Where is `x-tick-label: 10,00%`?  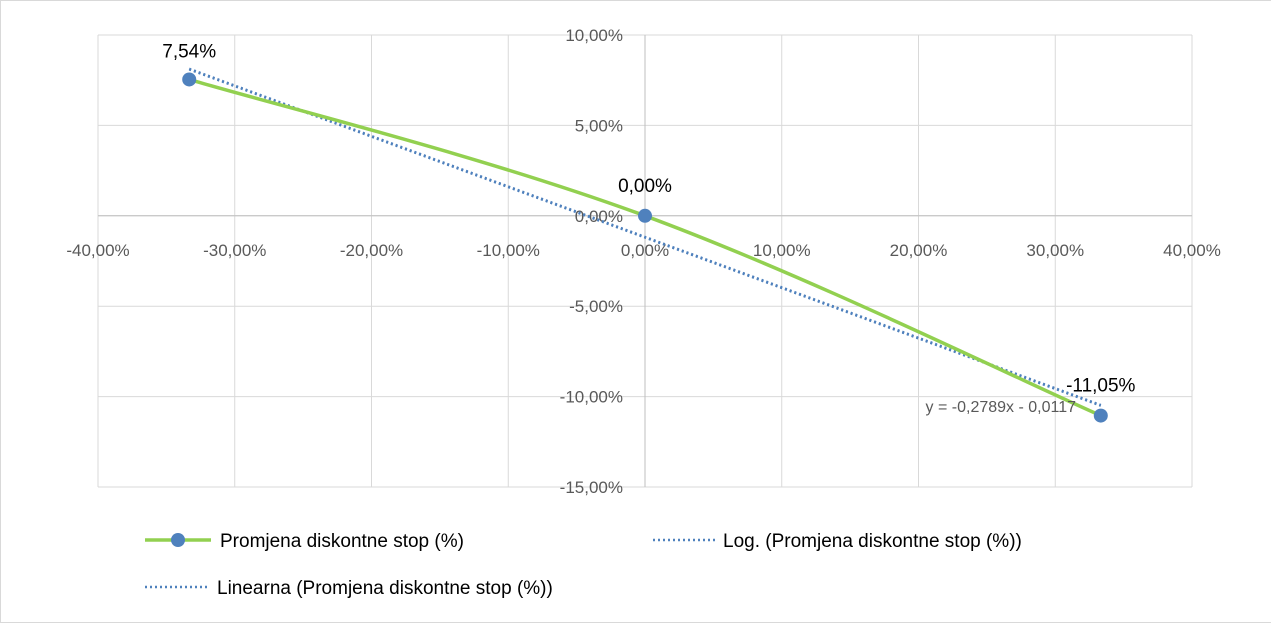 x-tick-label: 10,00% is located at coordinates (782, 250).